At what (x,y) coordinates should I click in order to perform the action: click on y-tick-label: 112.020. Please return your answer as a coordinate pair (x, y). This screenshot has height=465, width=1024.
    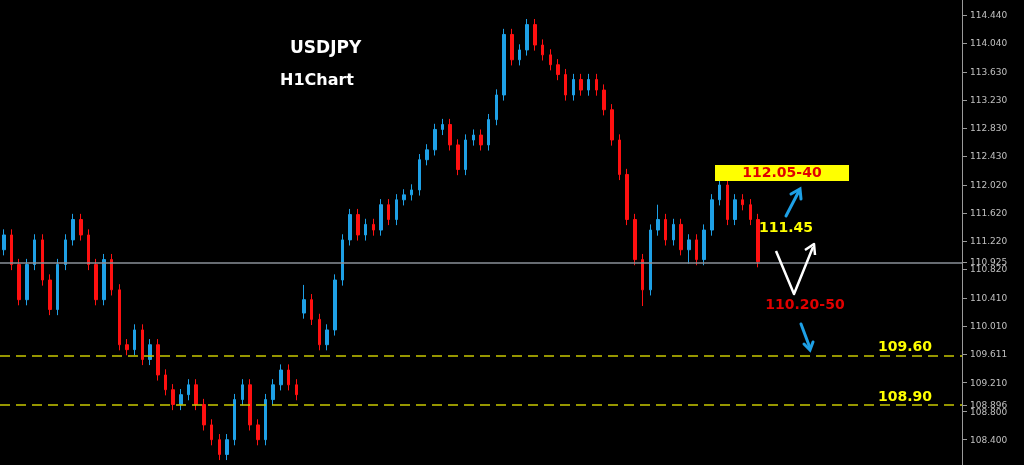
    Looking at the image, I should click on (989, 185).